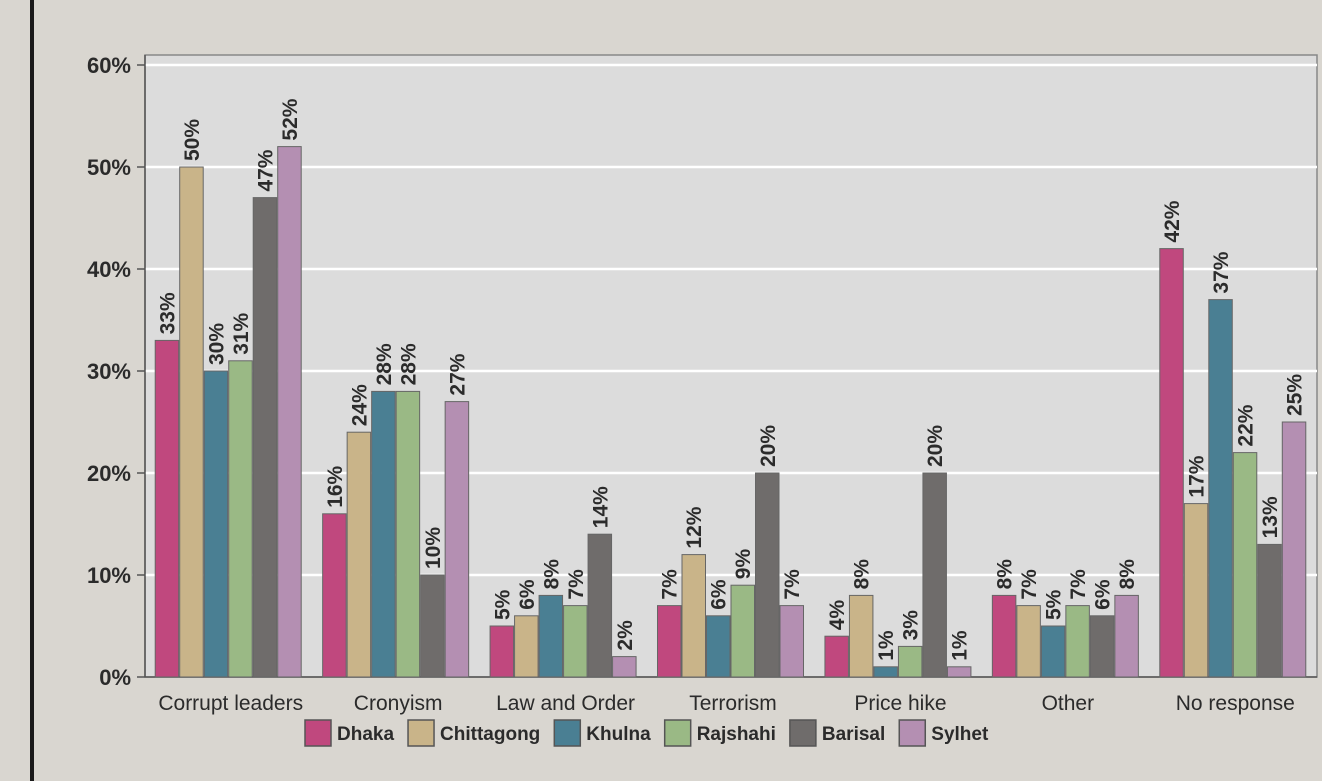 The height and width of the screenshot is (781, 1322). What do you see at coordinates (109, 269) in the screenshot?
I see `y-tick-label: 40%` at bounding box center [109, 269].